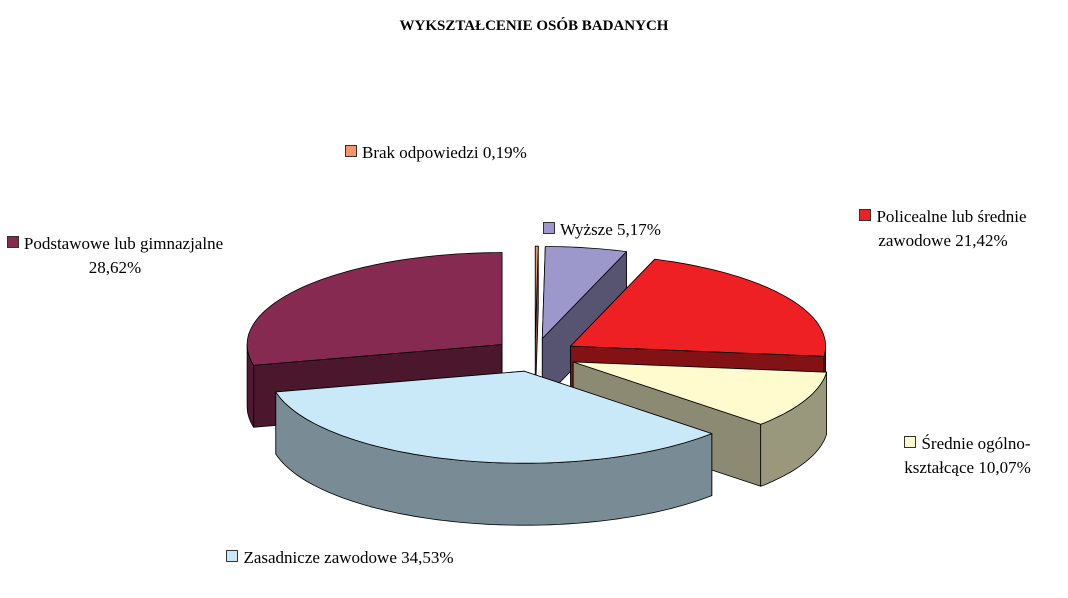  Describe the element at coordinates (534, 26) in the screenshot. I see `chart-title: WYKSZTAŁCENIE OSÓB BADANYCH` at that location.